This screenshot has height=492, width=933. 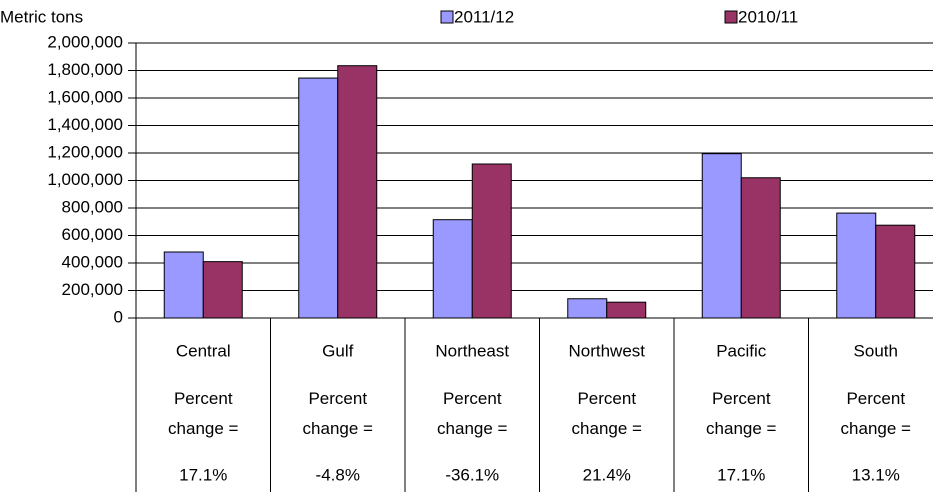 What do you see at coordinates (876, 350) in the screenshot?
I see `category-label: South` at bounding box center [876, 350].